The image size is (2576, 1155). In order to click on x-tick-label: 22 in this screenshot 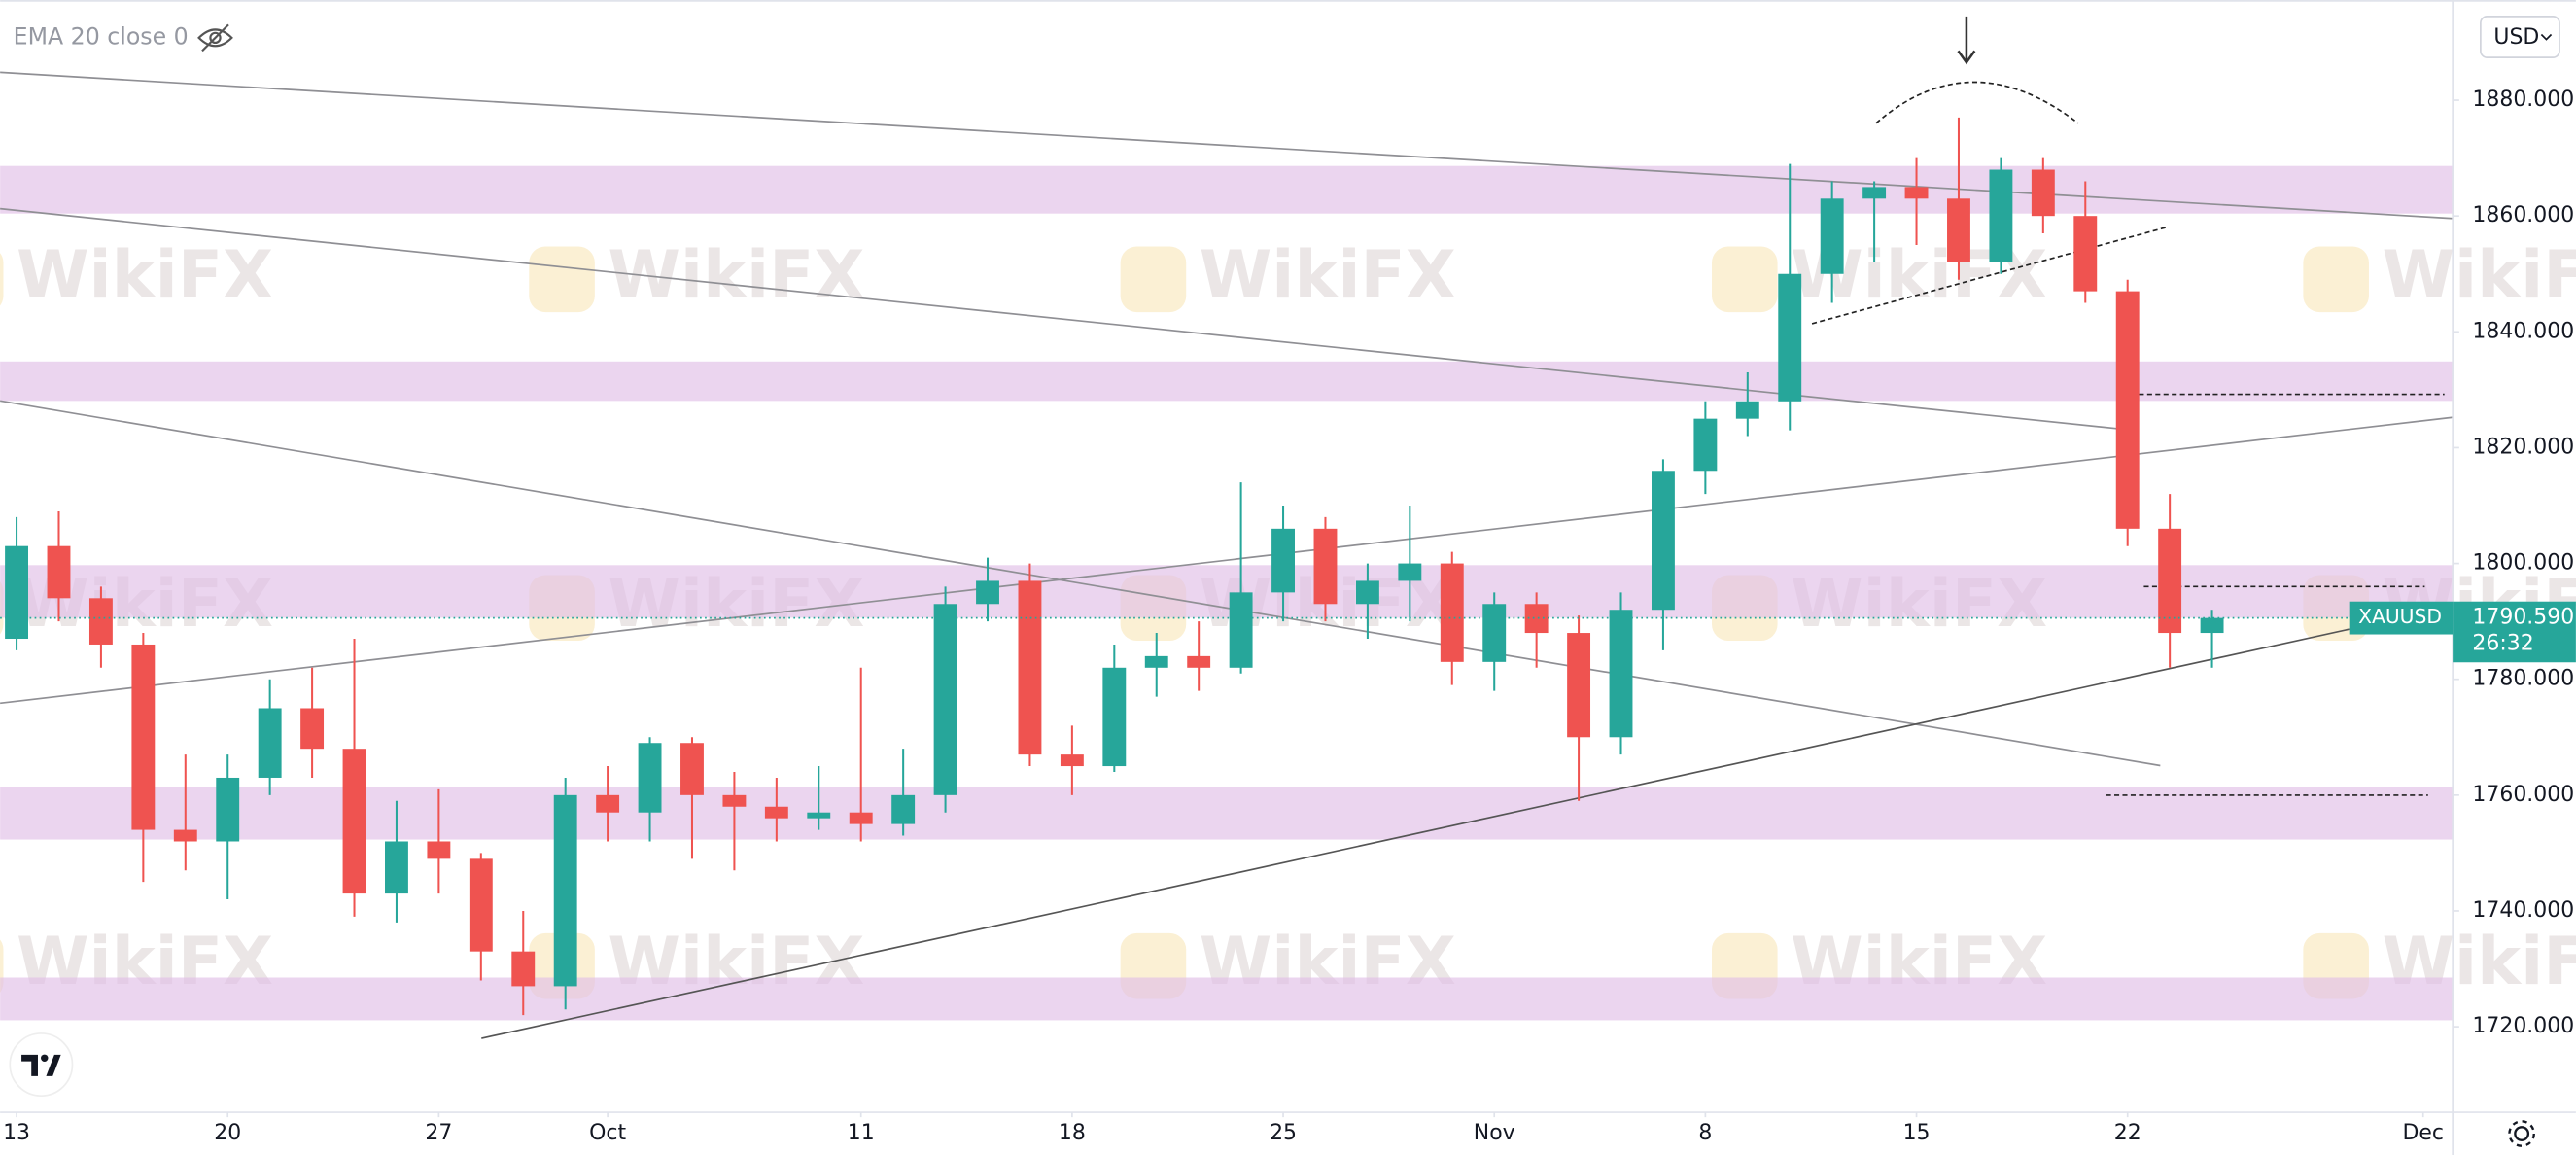, I will do `click(2128, 1133)`.